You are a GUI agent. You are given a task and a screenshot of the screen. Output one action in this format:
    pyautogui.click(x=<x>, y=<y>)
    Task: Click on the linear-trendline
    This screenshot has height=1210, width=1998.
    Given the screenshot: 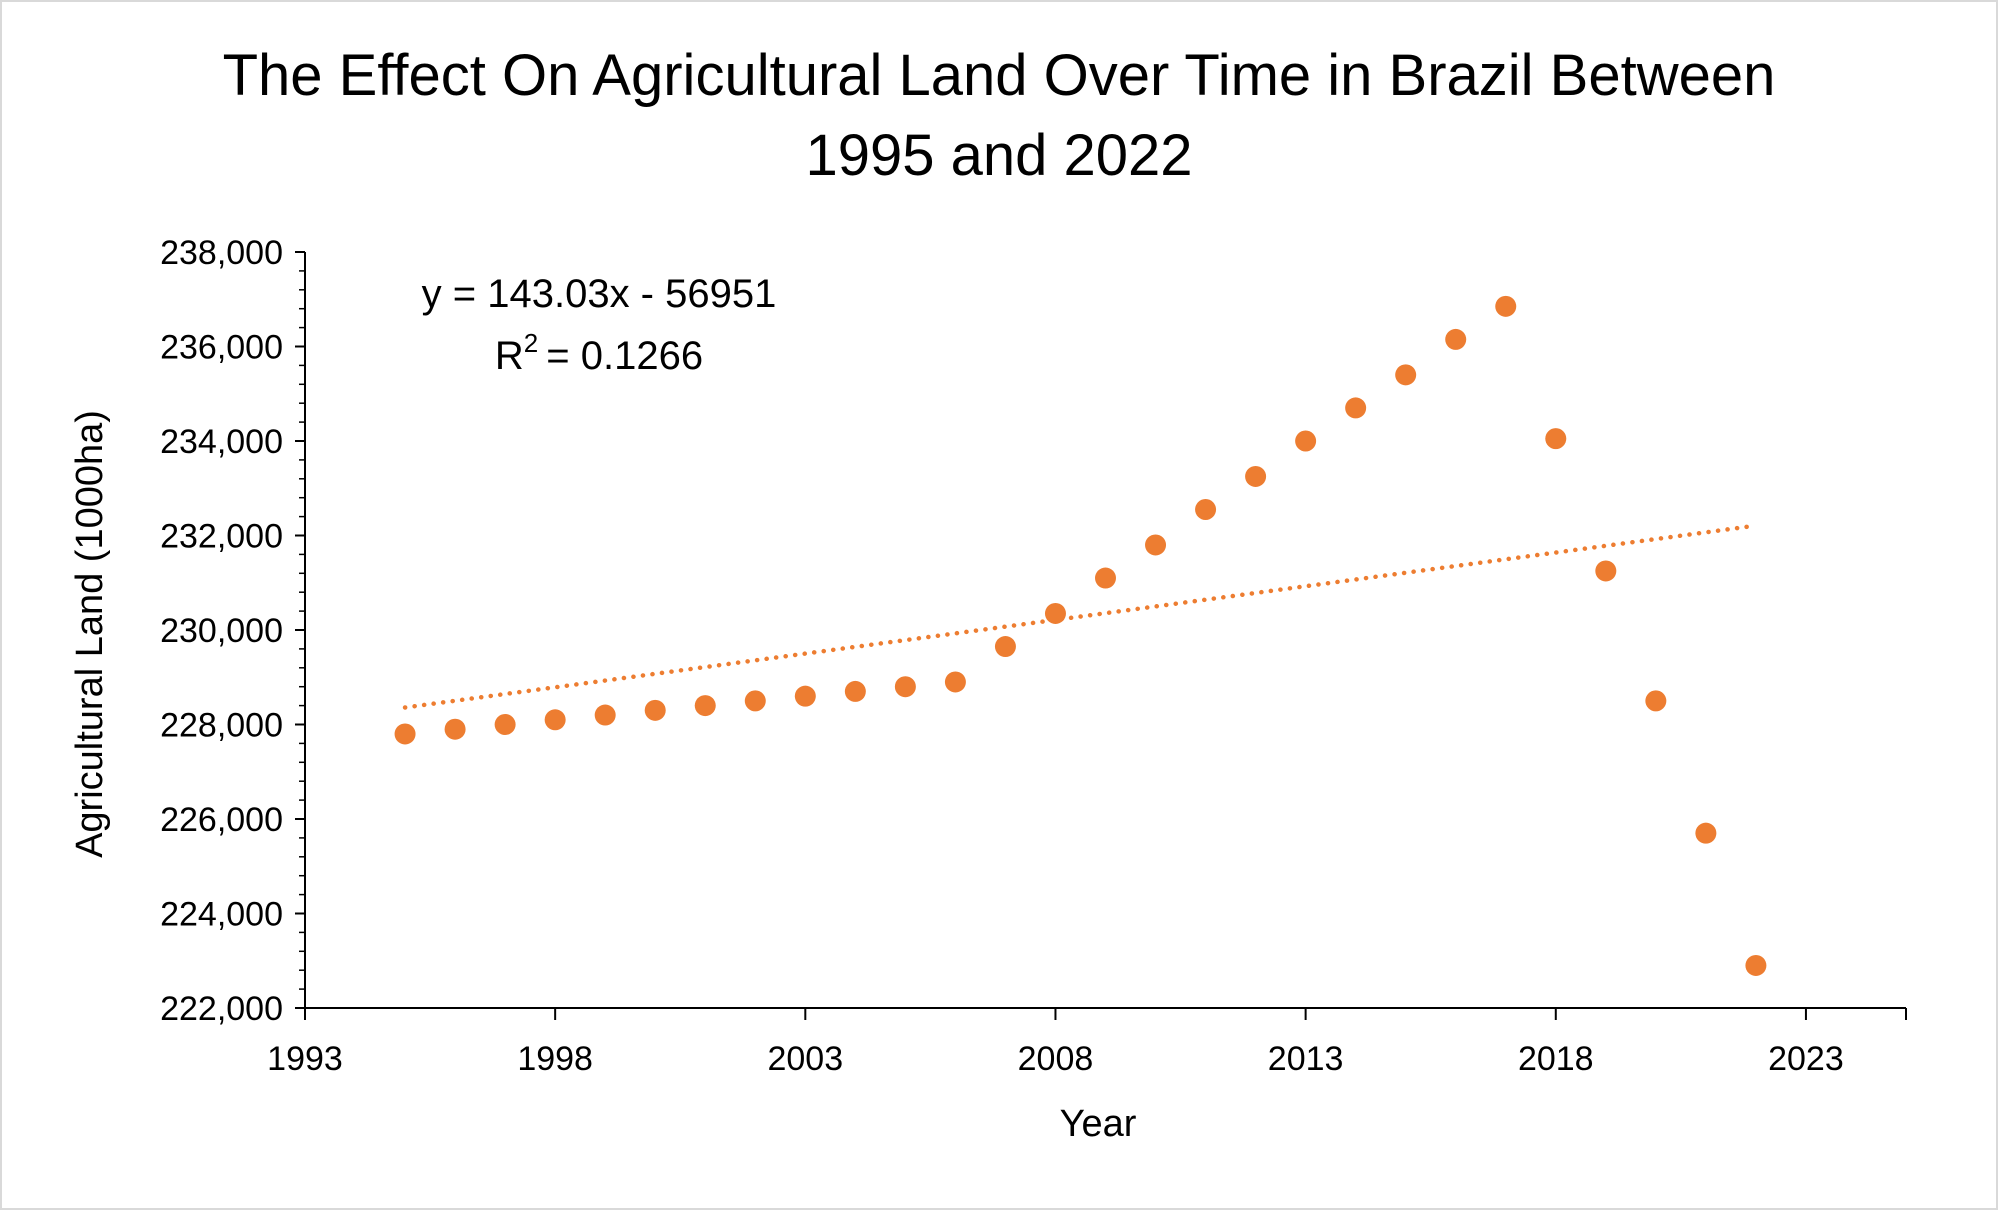 What is the action you would take?
    pyautogui.click(x=1080, y=616)
    